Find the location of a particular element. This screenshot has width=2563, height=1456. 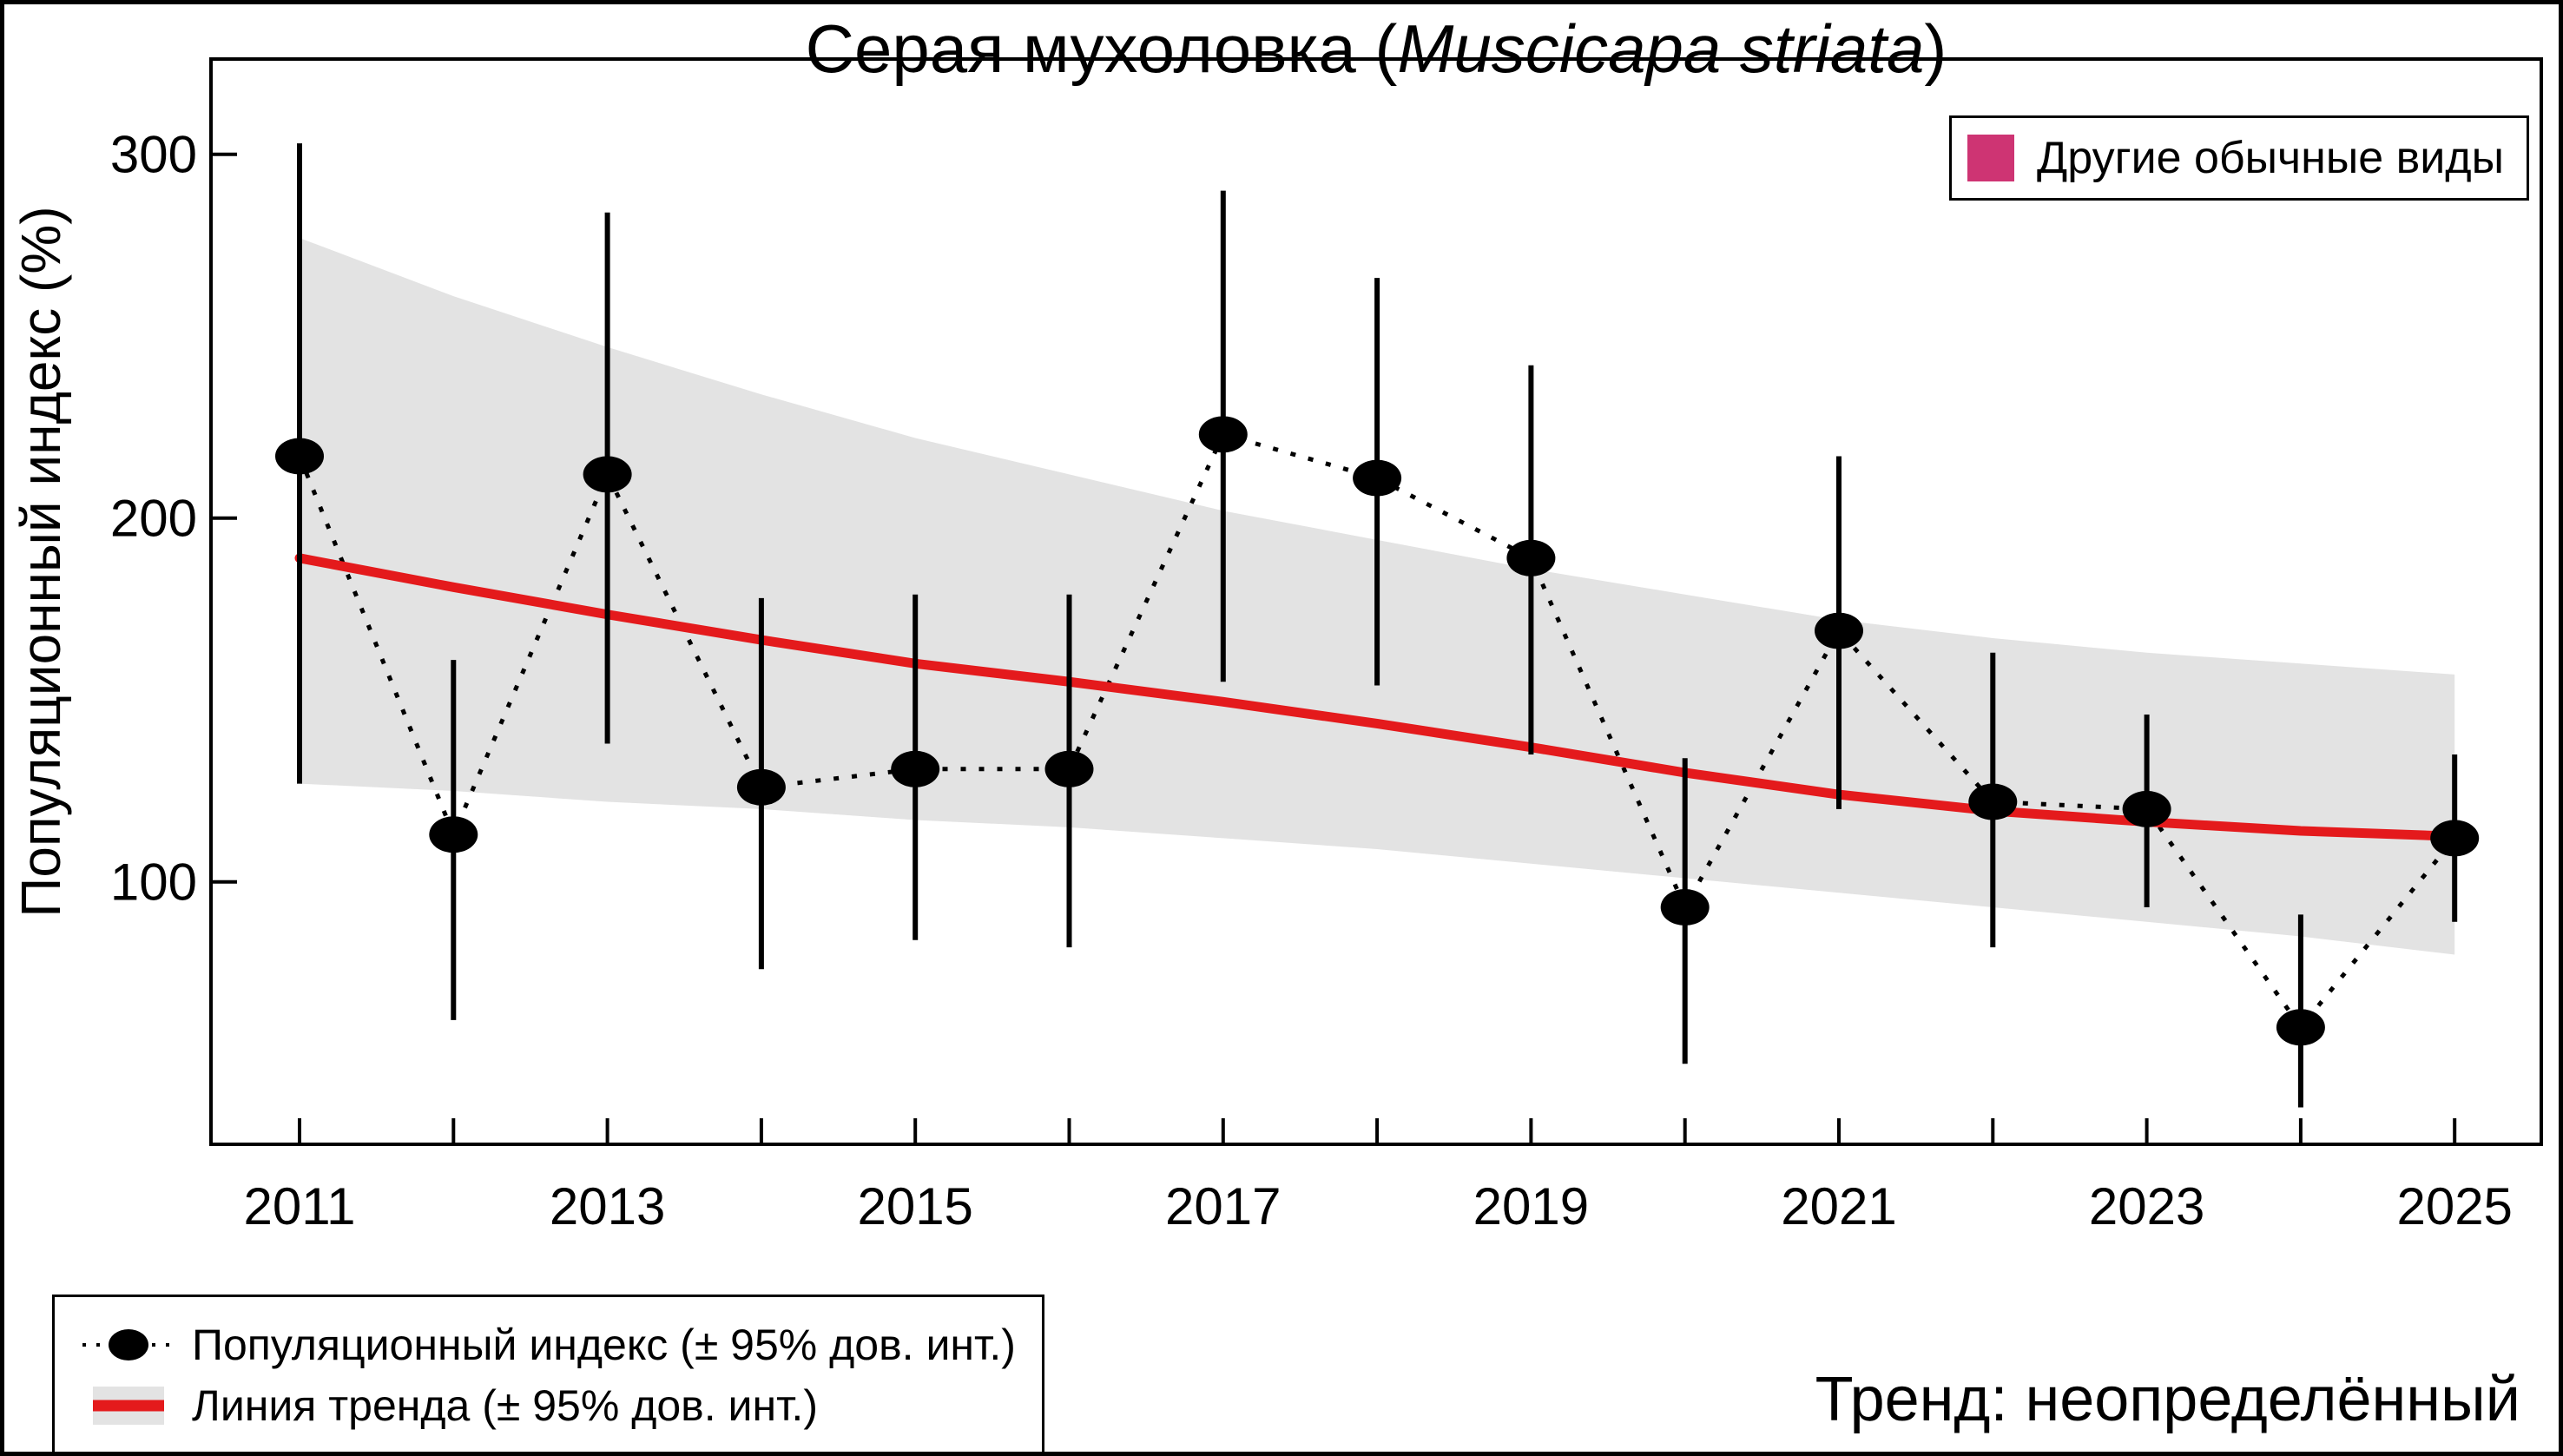

y-tick-label-200: 200 is located at coordinates (153, 519).